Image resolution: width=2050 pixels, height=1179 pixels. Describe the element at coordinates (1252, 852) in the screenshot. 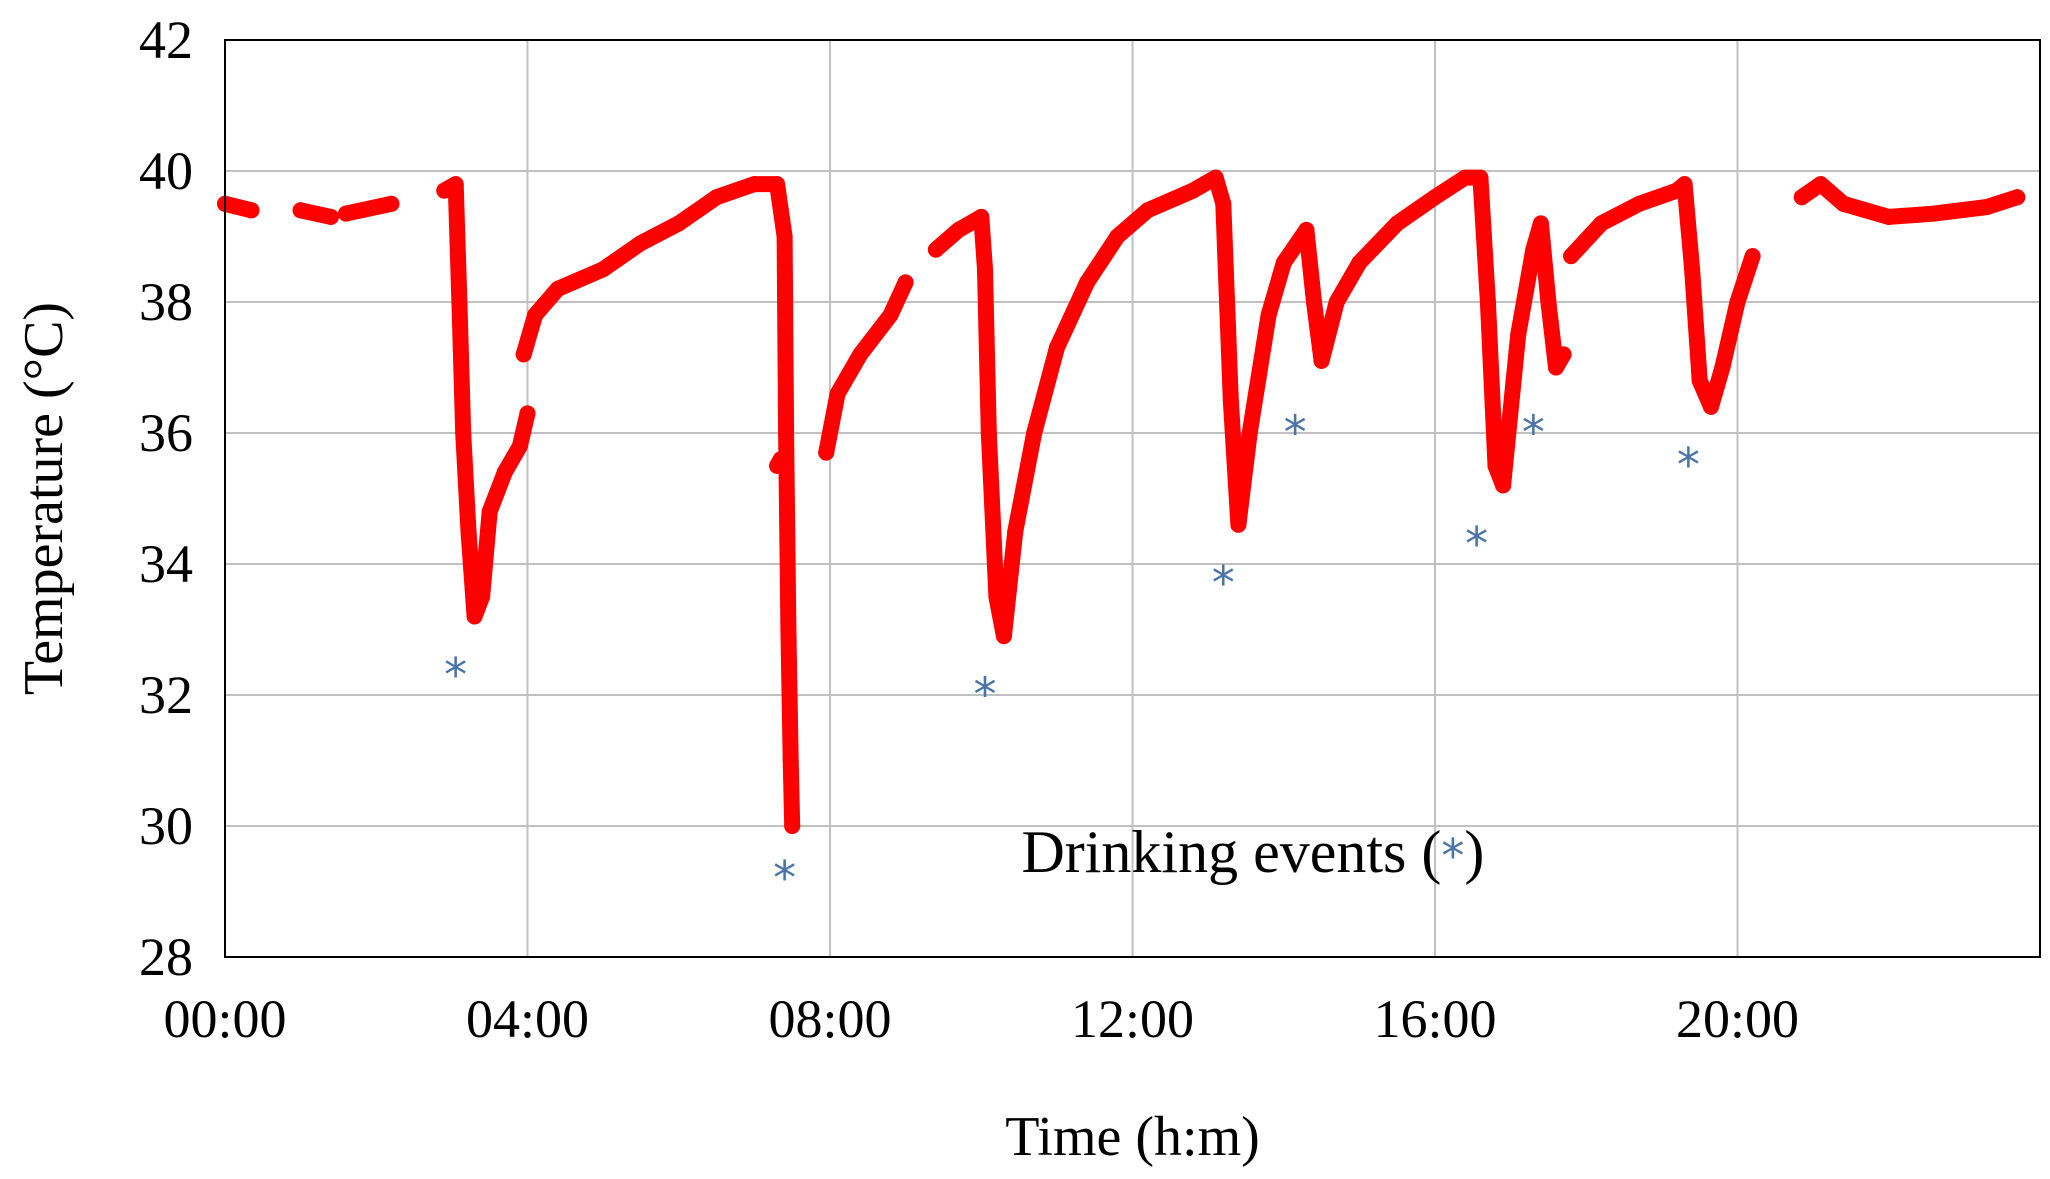

I see `legend-annotation: Drinking events (*)` at that location.